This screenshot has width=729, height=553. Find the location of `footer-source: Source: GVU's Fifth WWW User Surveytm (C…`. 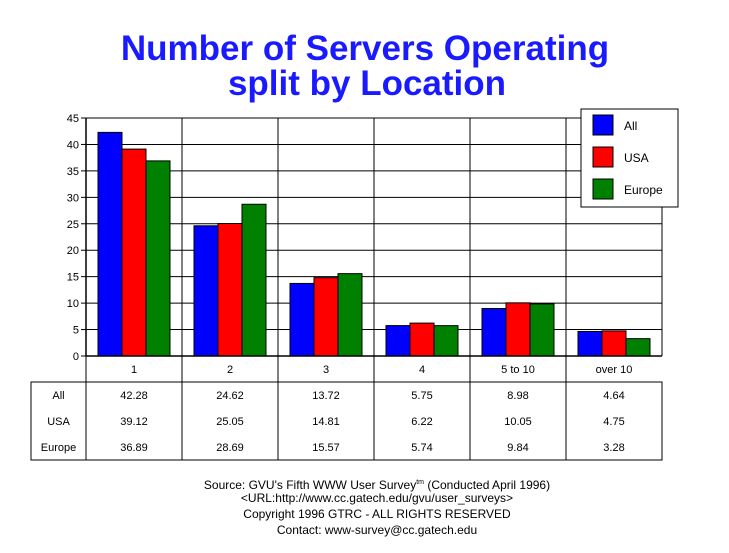

footer-source: Source: GVU's Fifth WWW User Surveytm (C… is located at coordinates (377, 485).